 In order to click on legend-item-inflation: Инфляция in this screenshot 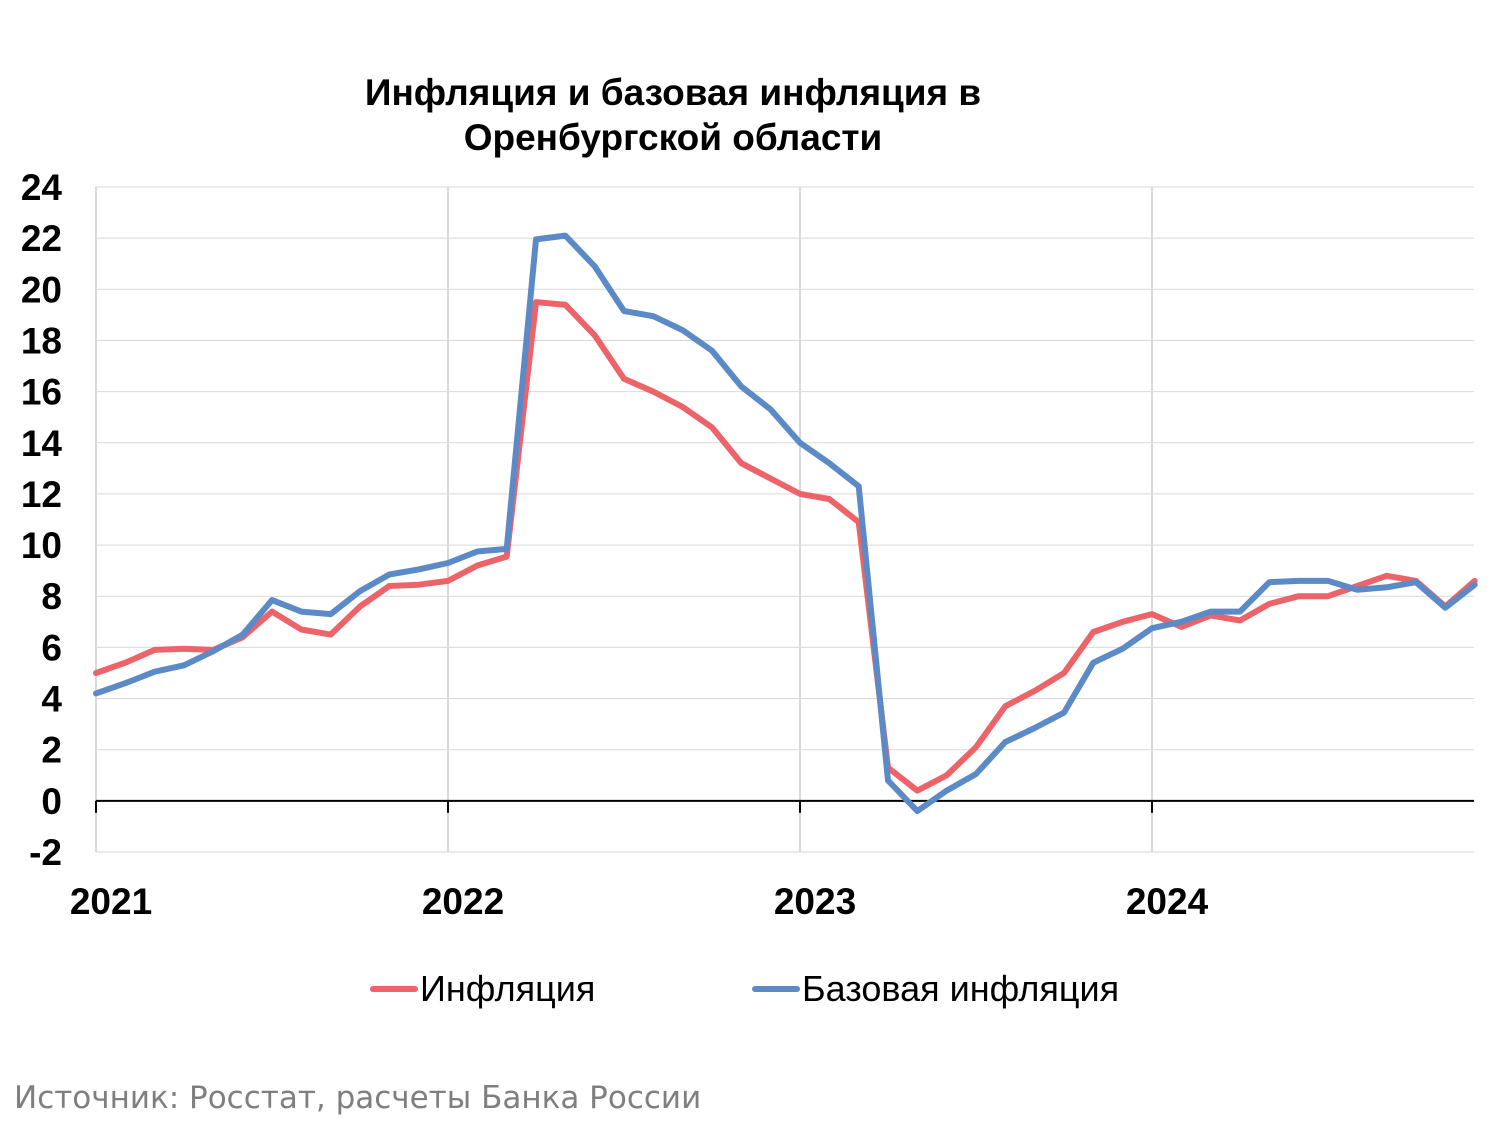, I will do `click(482, 989)`.